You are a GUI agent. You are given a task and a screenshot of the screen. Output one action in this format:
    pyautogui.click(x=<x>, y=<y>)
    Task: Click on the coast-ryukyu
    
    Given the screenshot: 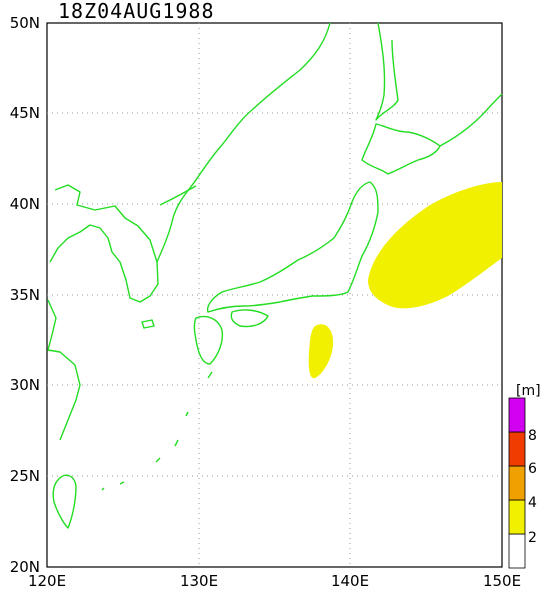 What is the action you would take?
    pyautogui.click(x=157, y=431)
    